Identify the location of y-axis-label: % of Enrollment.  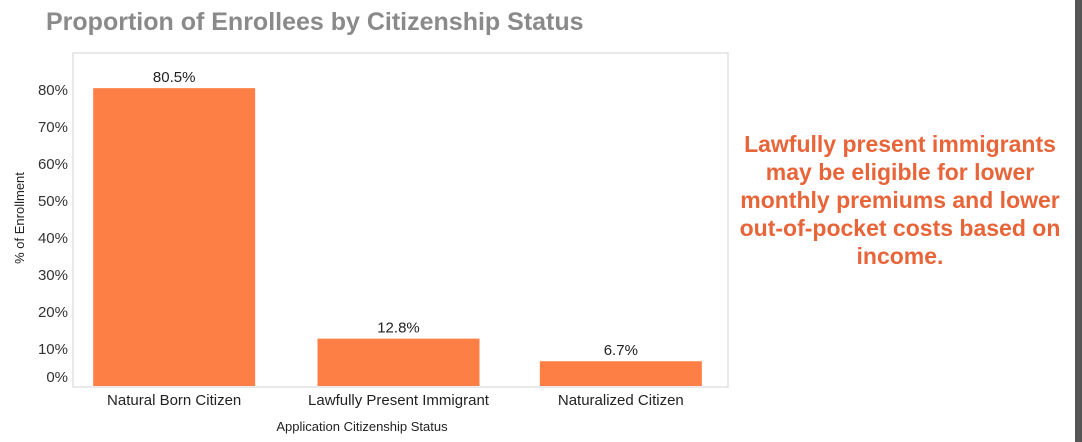
(19, 218).